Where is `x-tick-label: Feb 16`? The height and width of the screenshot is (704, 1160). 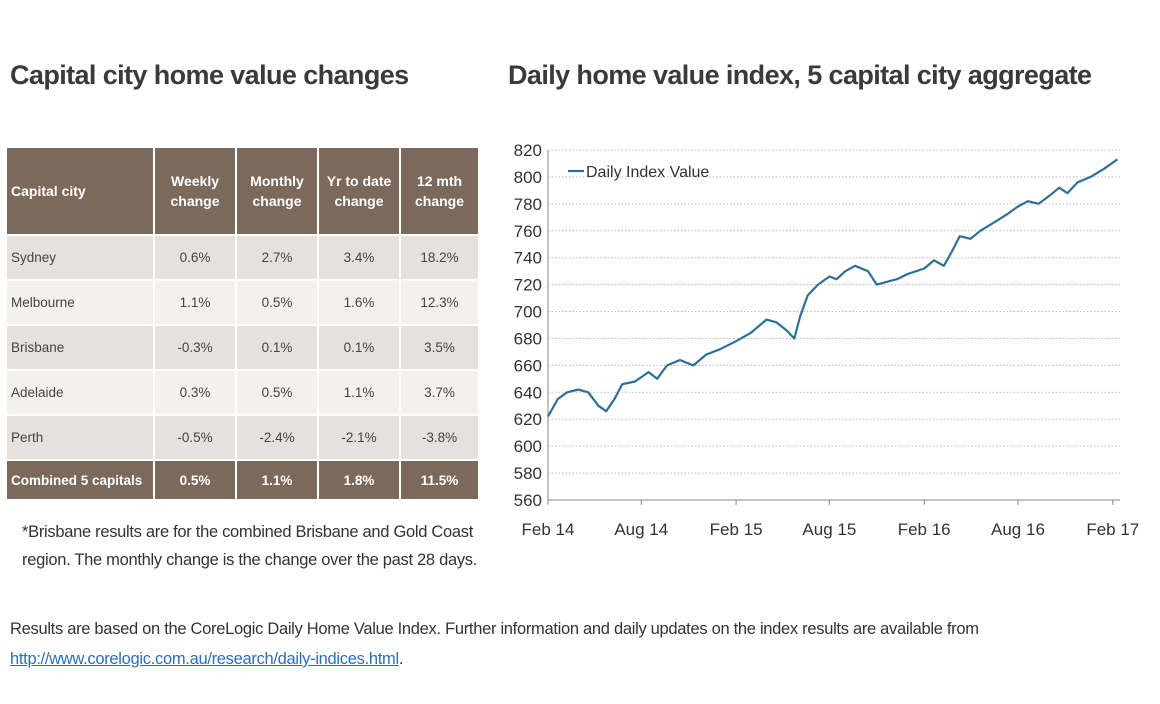 x-tick-label: Feb 16 is located at coordinates (924, 529).